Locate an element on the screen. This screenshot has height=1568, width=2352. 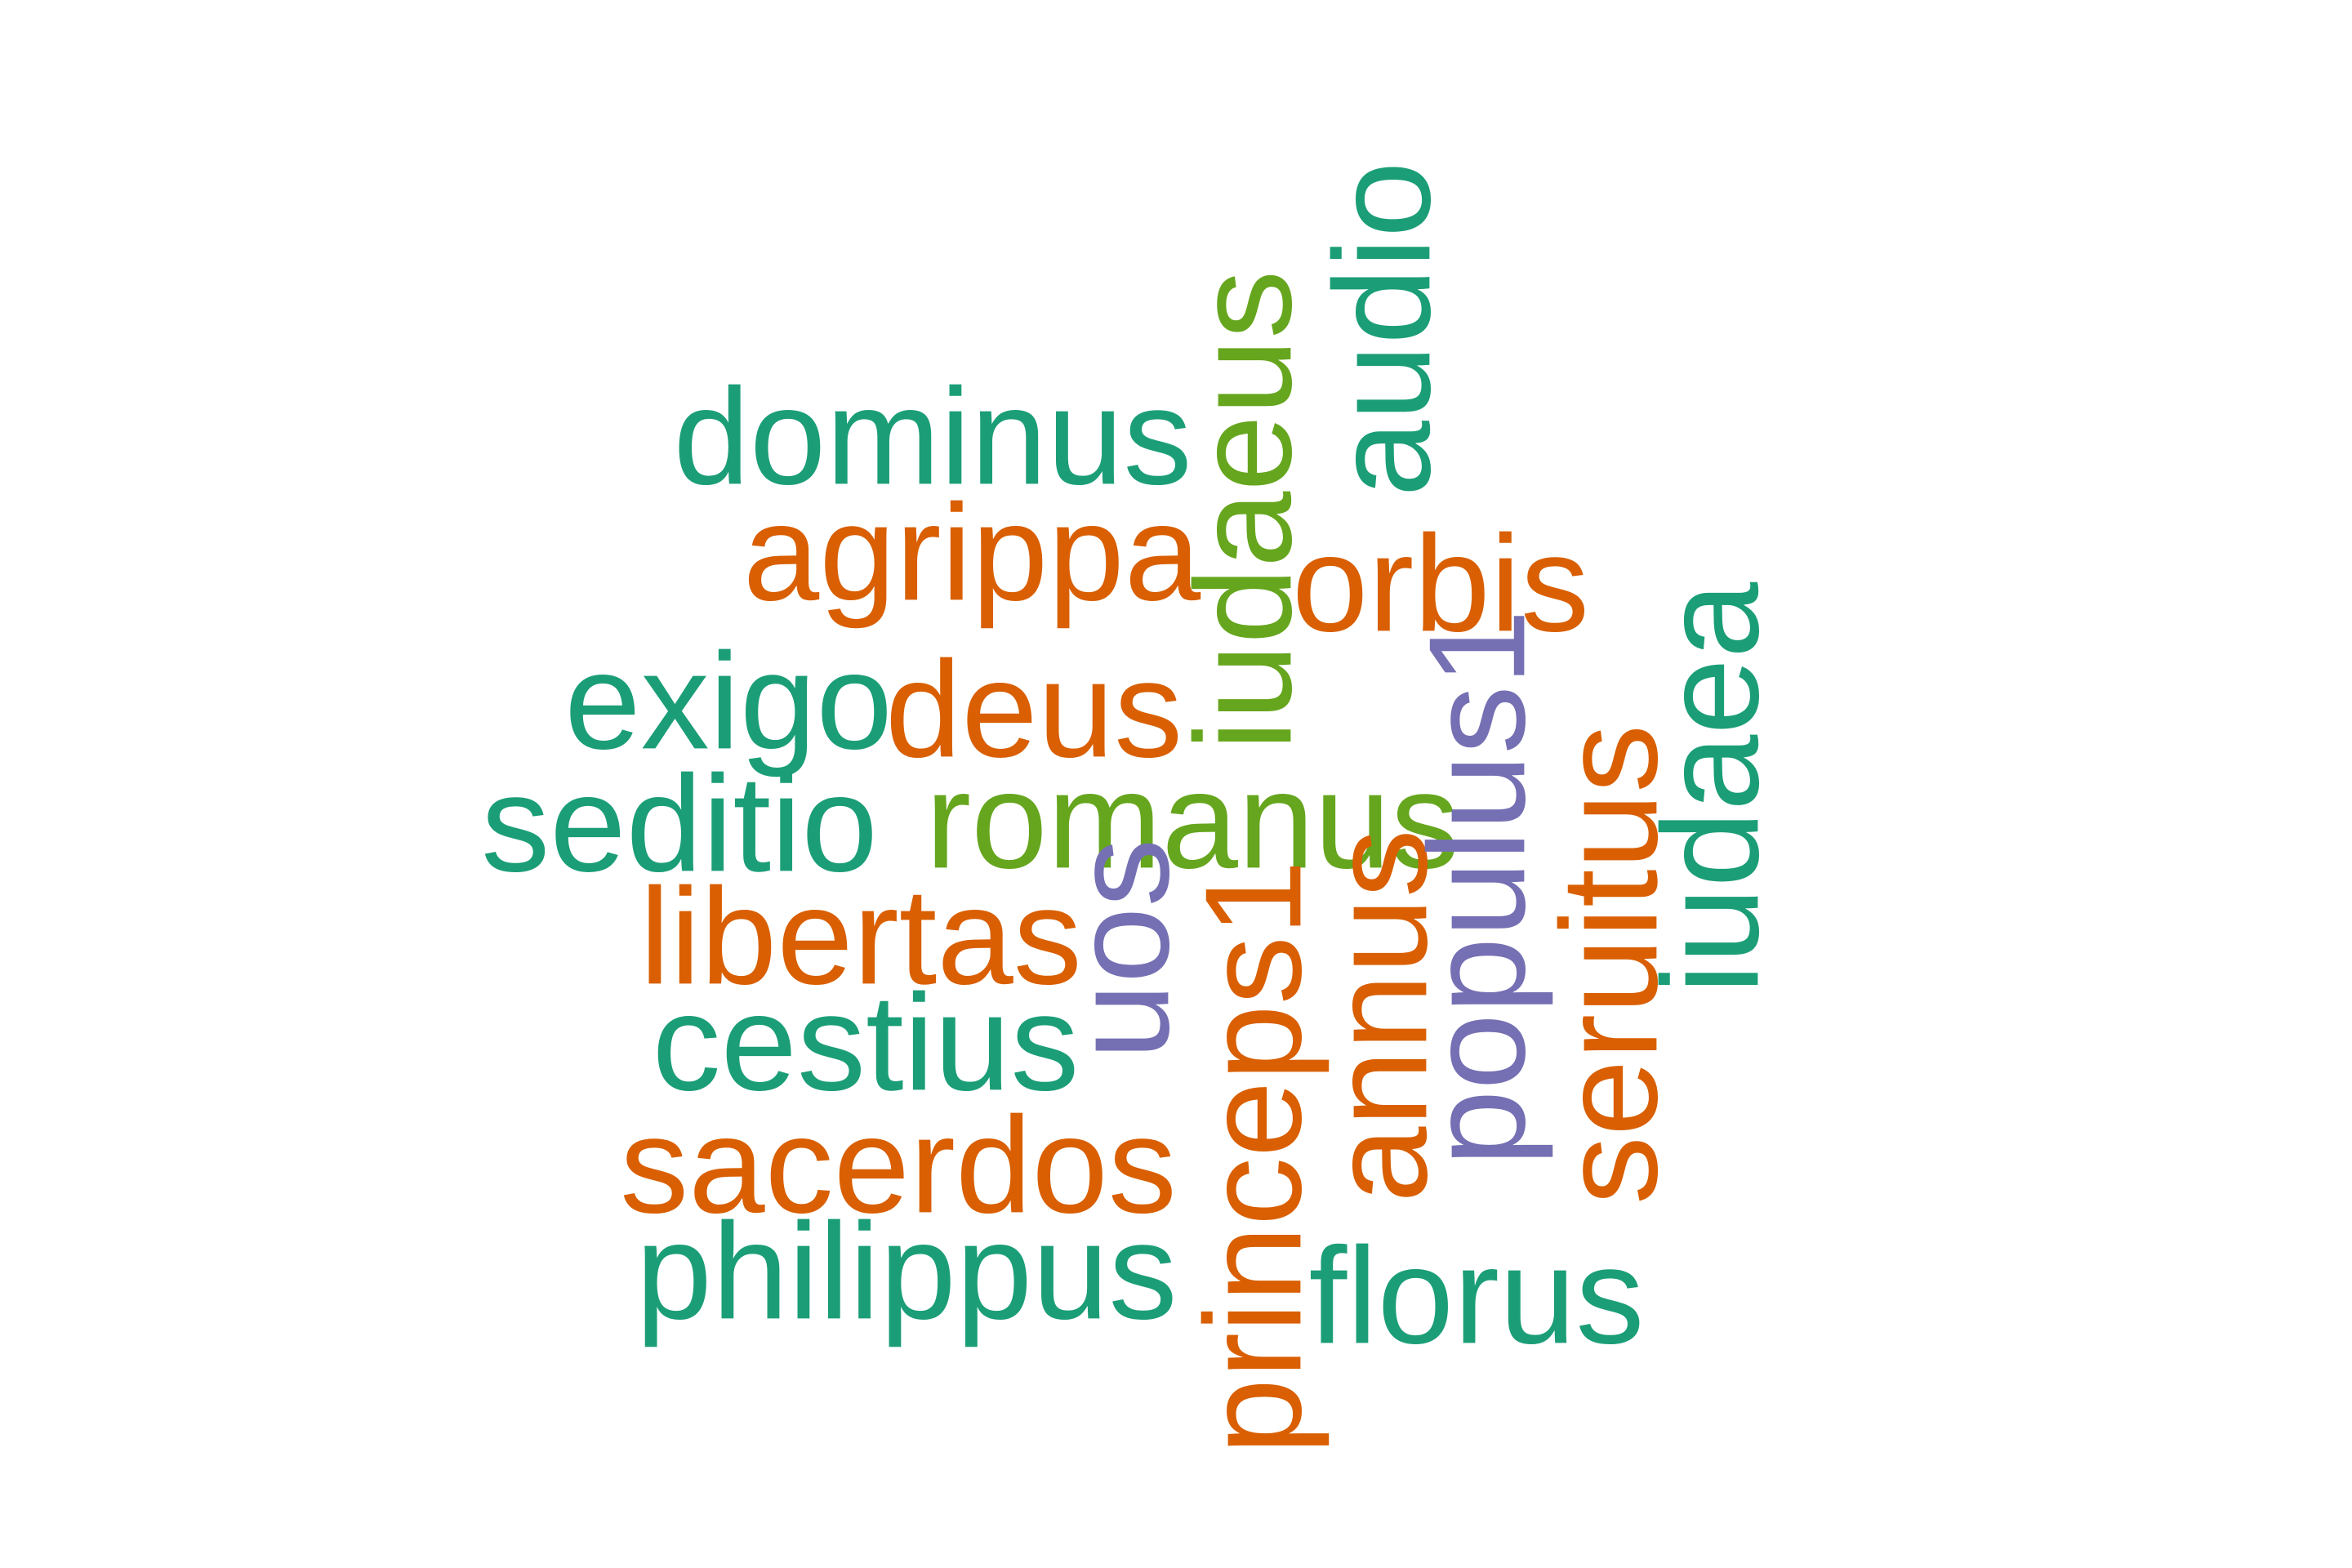
word-florus: florus is located at coordinates (1477, 1295).